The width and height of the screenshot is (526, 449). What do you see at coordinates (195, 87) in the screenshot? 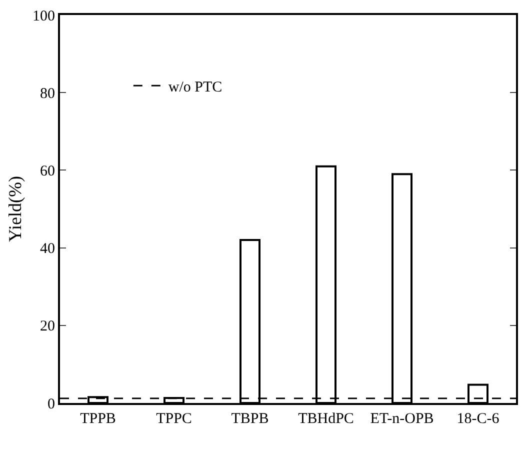
I see `legend-label: w/o PTC` at bounding box center [195, 87].